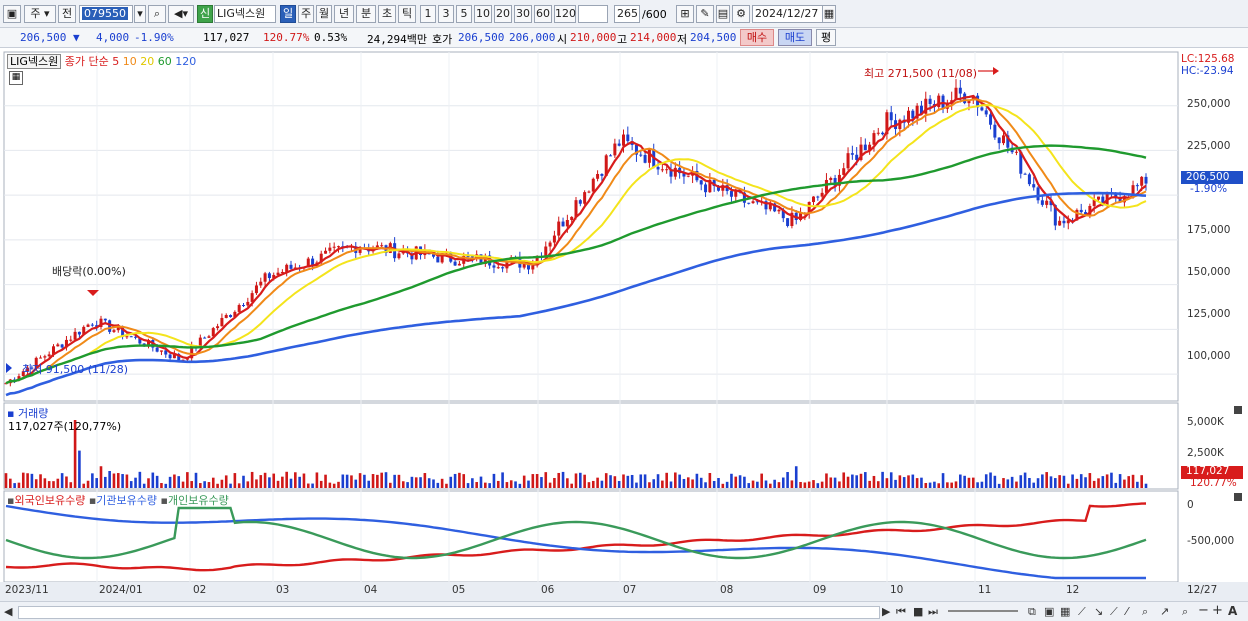 The width and height of the screenshot is (1248, 621). Describe the element at coordinates (1099, 611) in the screenshot. I see `tool-icon-5: ↘` at that location.